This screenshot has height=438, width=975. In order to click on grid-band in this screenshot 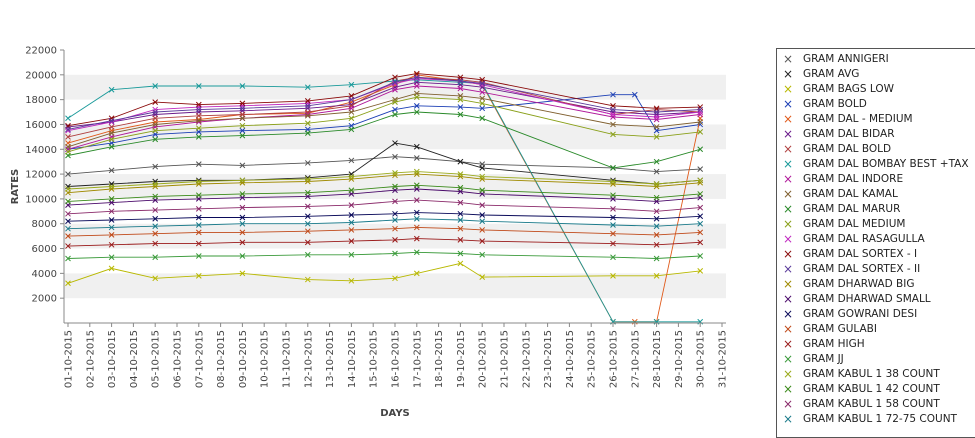, I will do `click(395, 236)`.